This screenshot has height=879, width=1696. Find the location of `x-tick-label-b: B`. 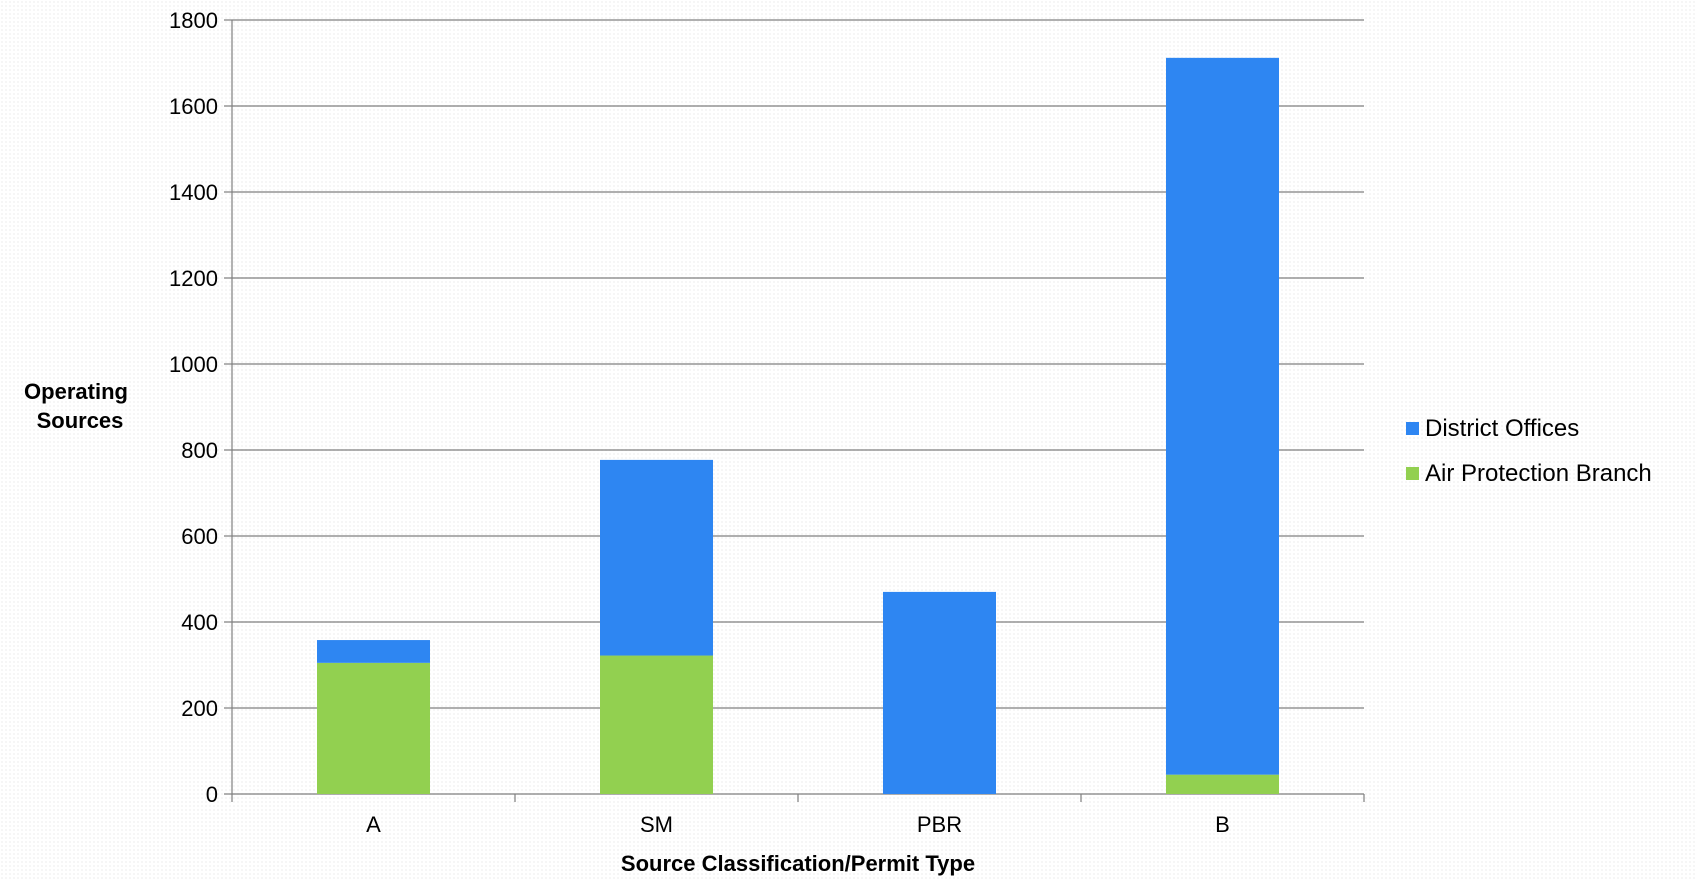

x-tick-label-b: B is located at coordinates (1222, 824).